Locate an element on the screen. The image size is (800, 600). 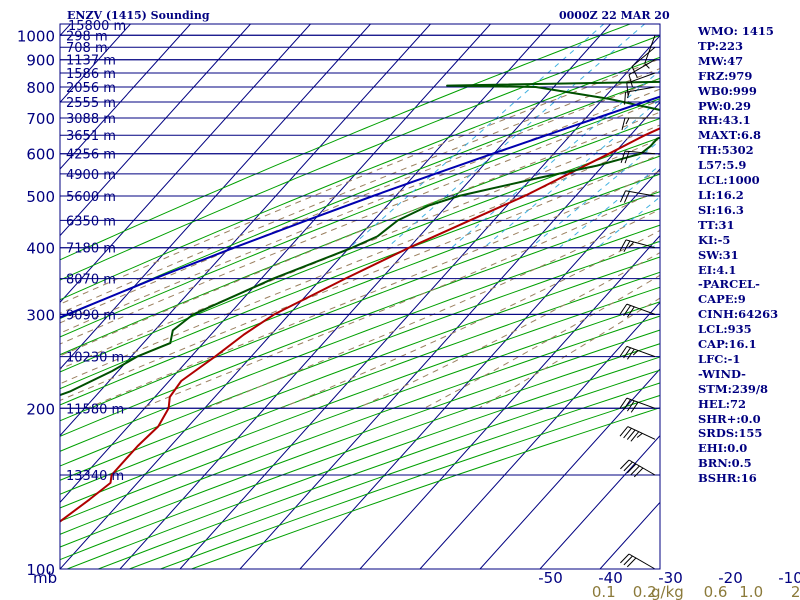
sounding-index: SHR+:0.0 is located at coordinates (729, 418).